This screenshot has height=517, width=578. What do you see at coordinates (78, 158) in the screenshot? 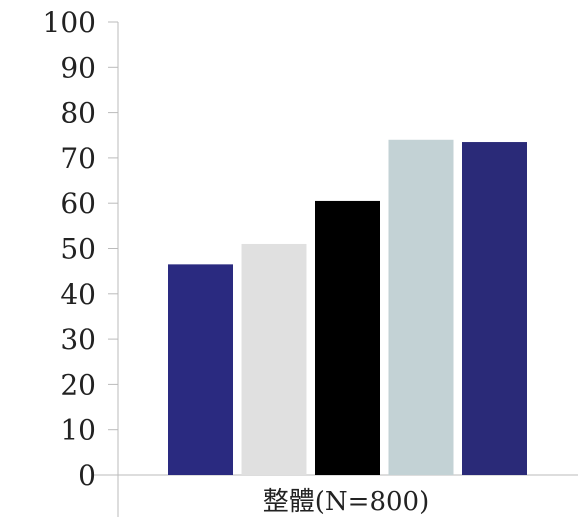
I see `y-tick-label: 70` at bounding box center [78, 158].